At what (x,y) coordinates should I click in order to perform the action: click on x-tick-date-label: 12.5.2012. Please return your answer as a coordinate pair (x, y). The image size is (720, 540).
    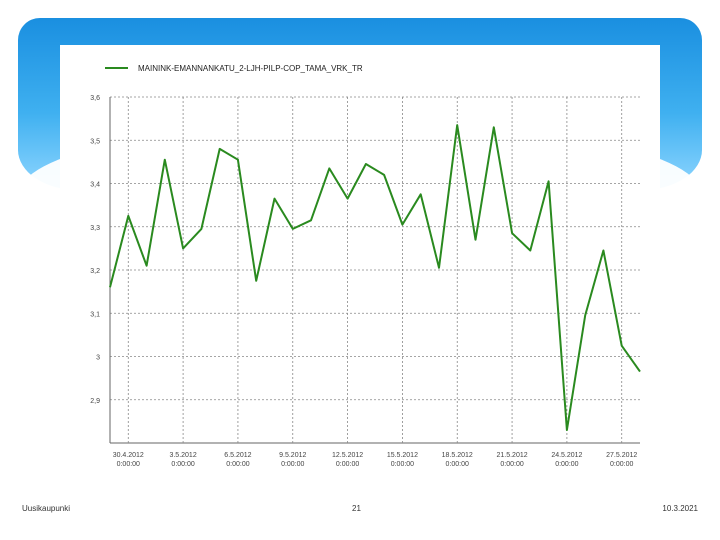
    Looking at the image, I should click on (347, 455).